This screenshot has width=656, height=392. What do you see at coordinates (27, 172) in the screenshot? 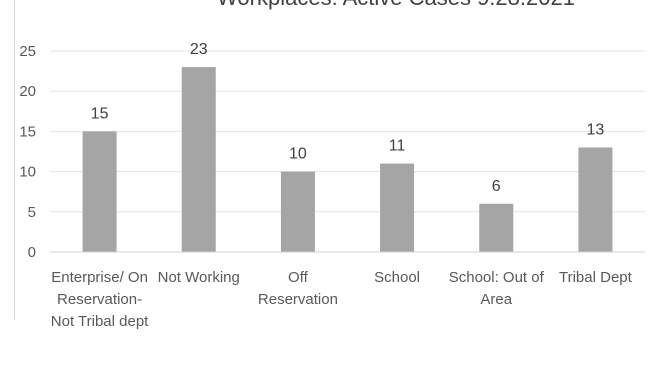
I see `y-tick-label: 10` at bounding box center [27, 172].